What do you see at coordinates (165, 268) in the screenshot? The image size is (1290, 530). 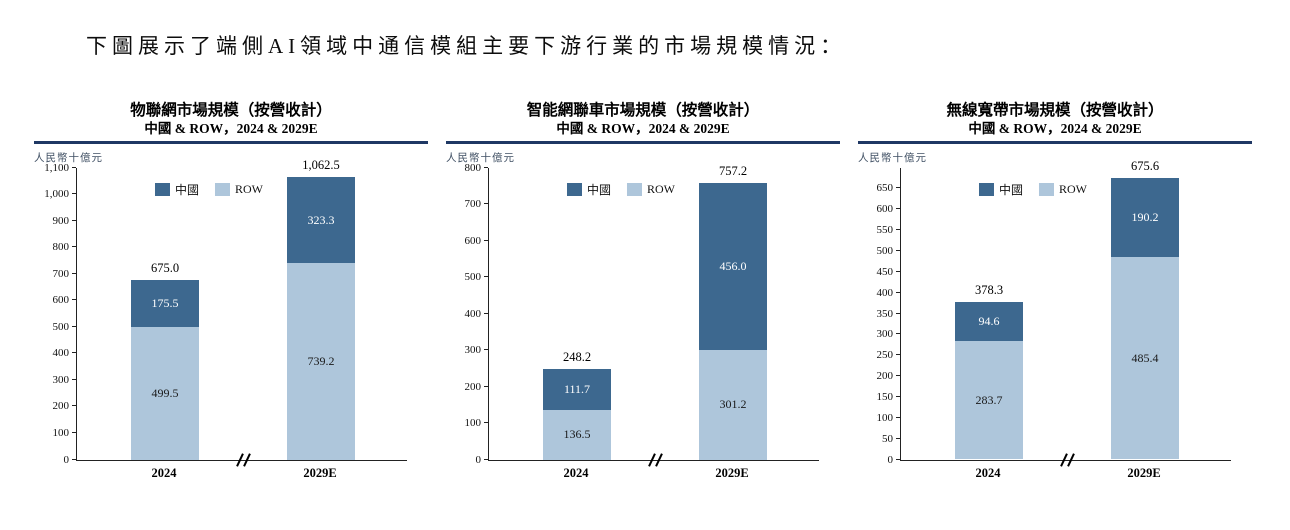 I see `total-label: 675.0` at bounding box center [165, 268].